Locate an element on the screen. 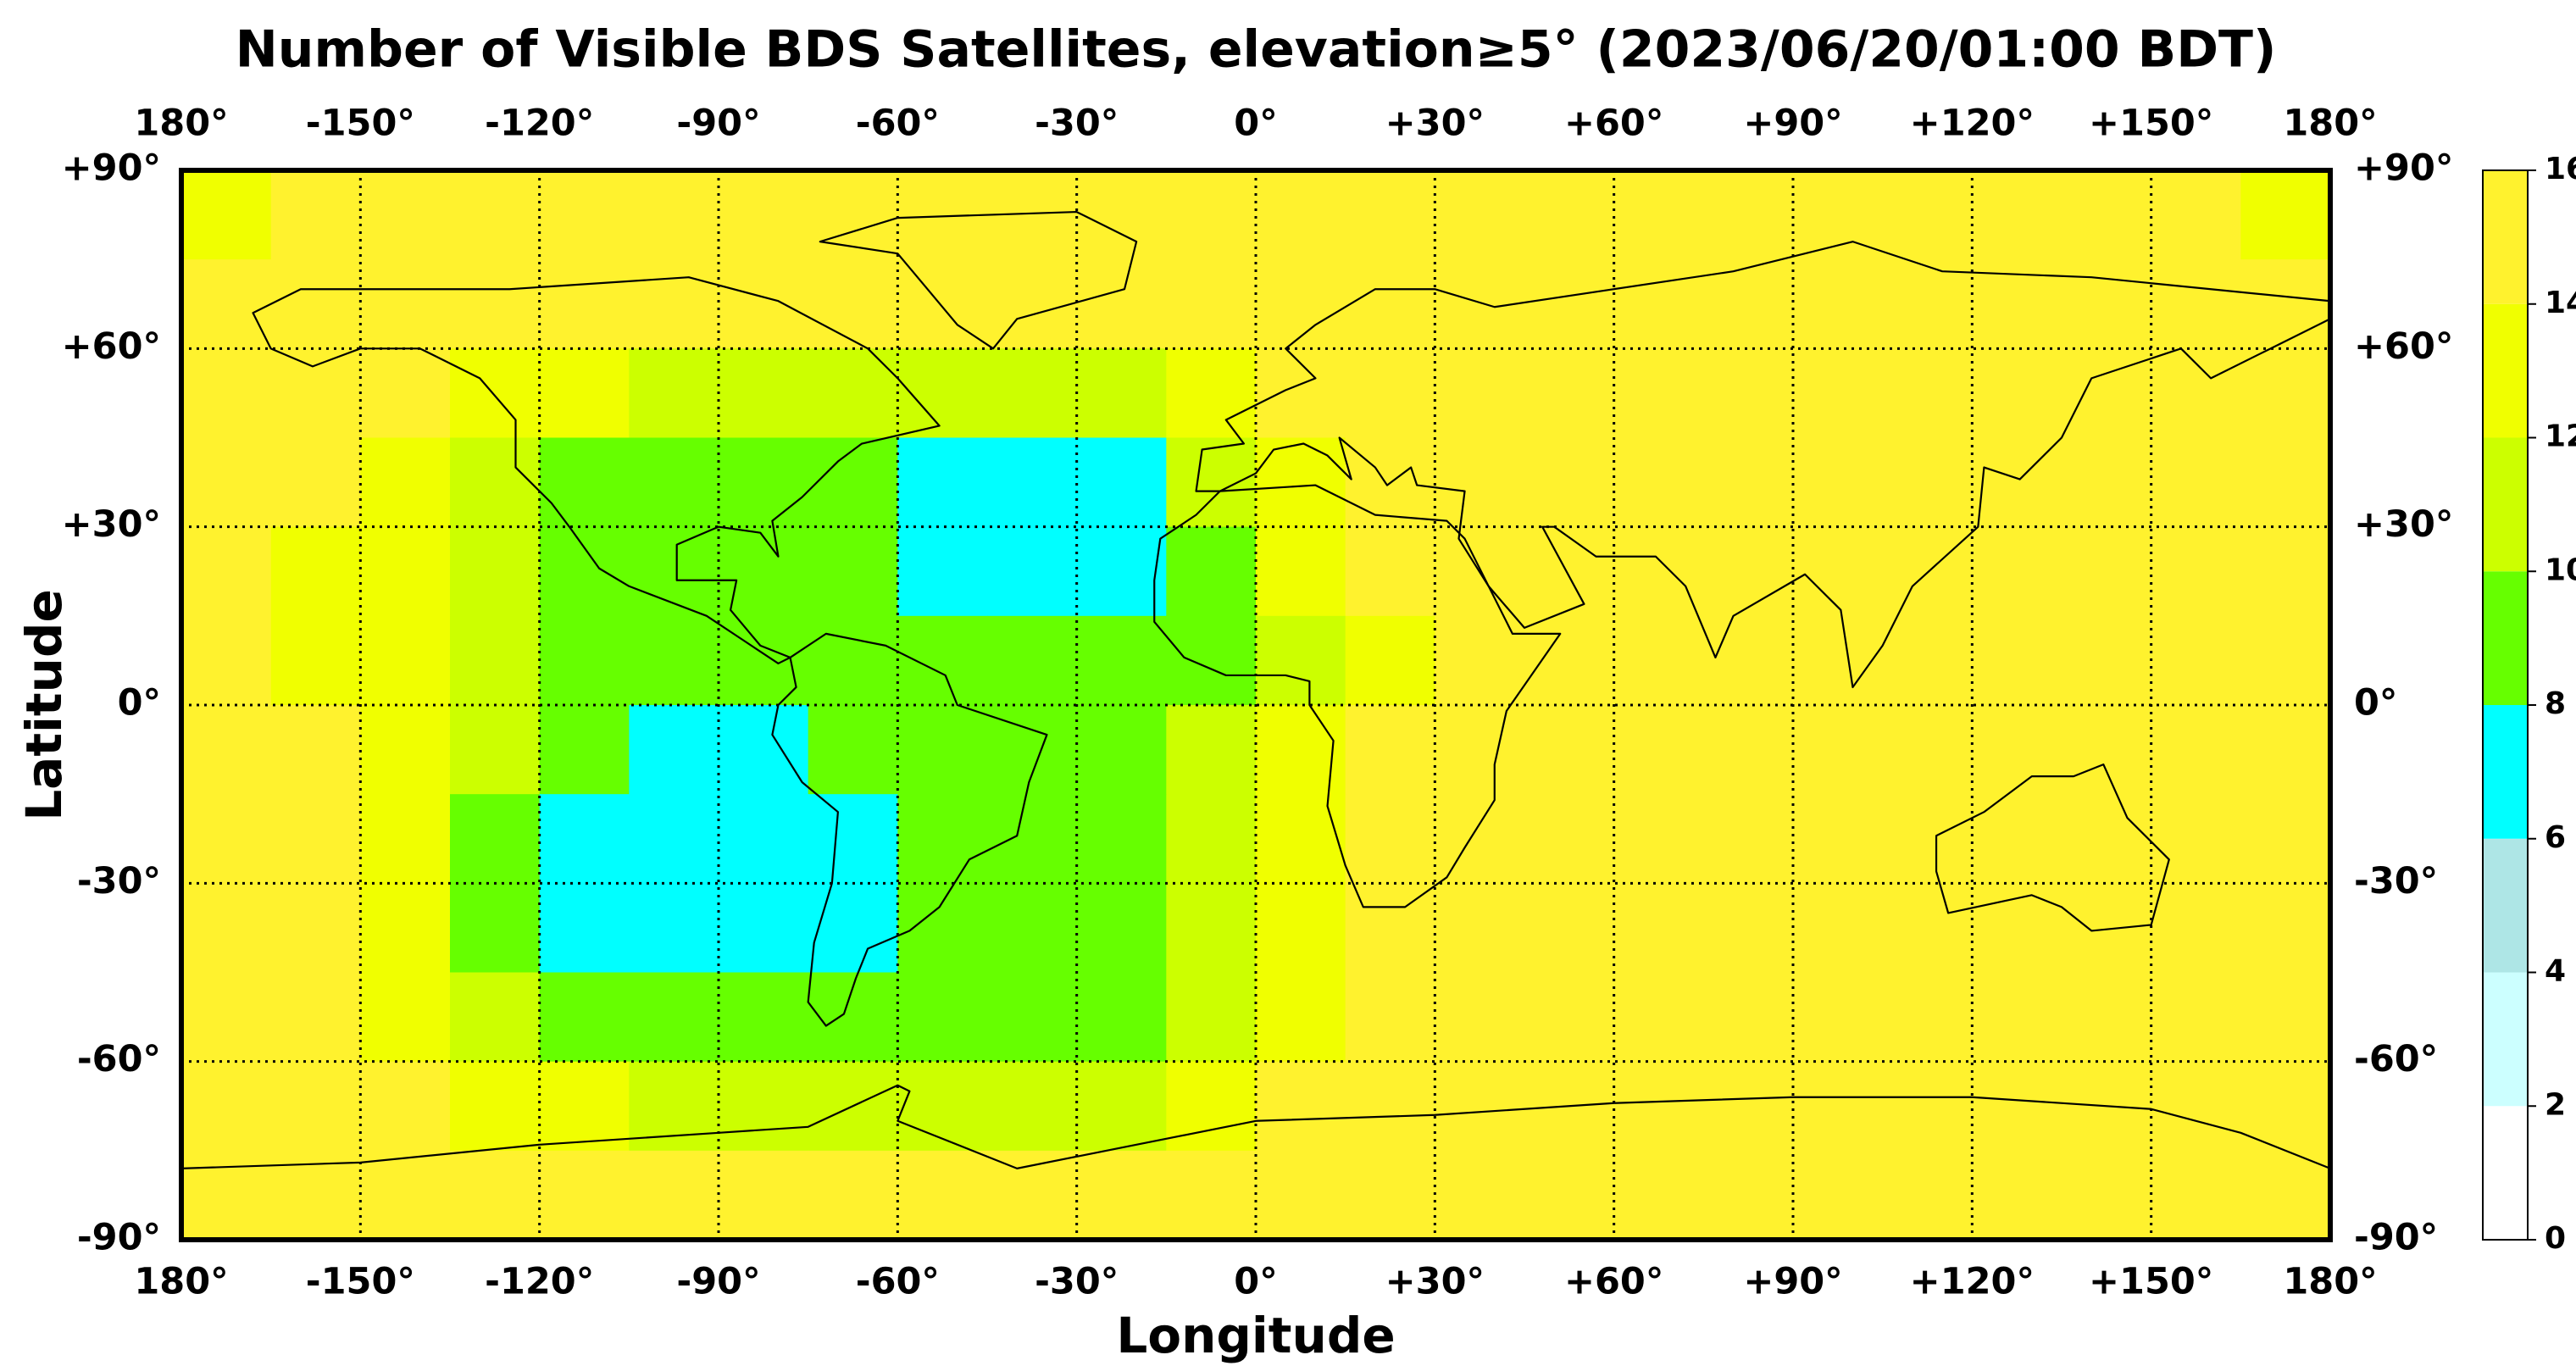  y-tick-label-left: -90° is located at coordinates (119, 1238).